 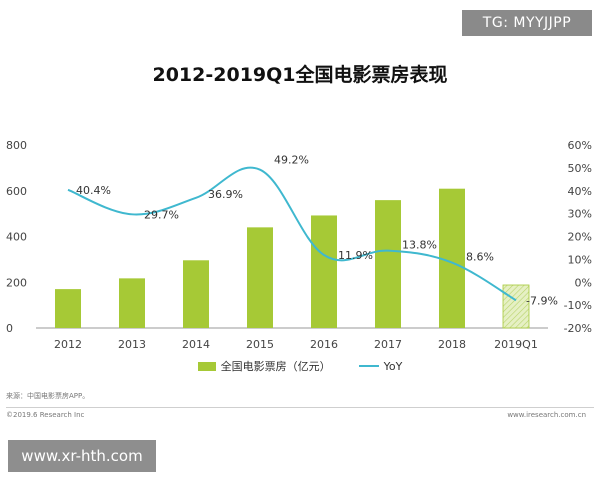 What do you see at coordinates (324, 344) in the screenshot?
I see `x-tick-label: 2016` at bounding box center [324, 344].